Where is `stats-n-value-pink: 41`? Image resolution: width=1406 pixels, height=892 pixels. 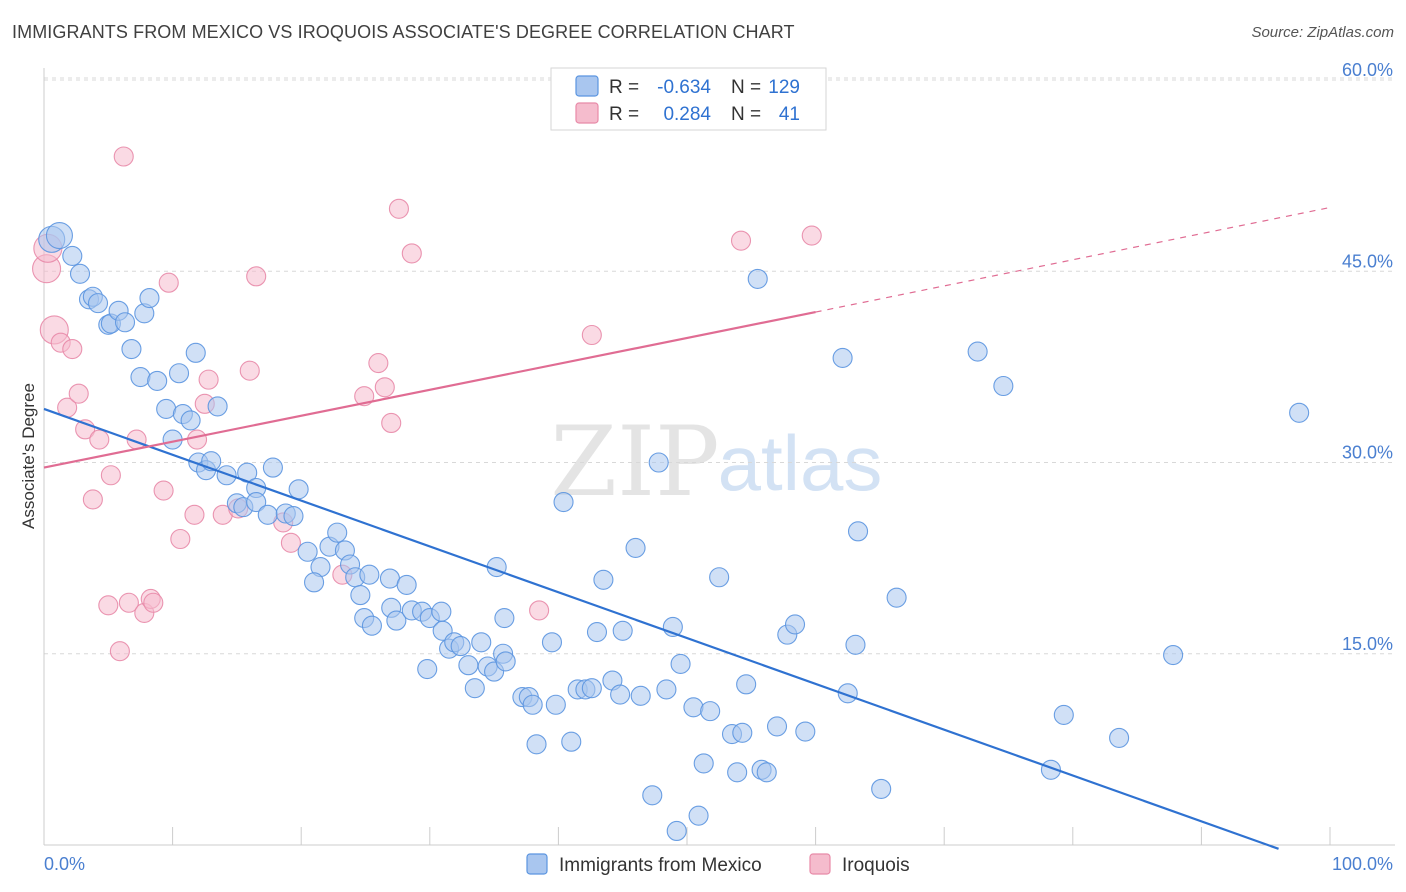 stats-n-value-pink: 41 is located at coordinates (789, 114).